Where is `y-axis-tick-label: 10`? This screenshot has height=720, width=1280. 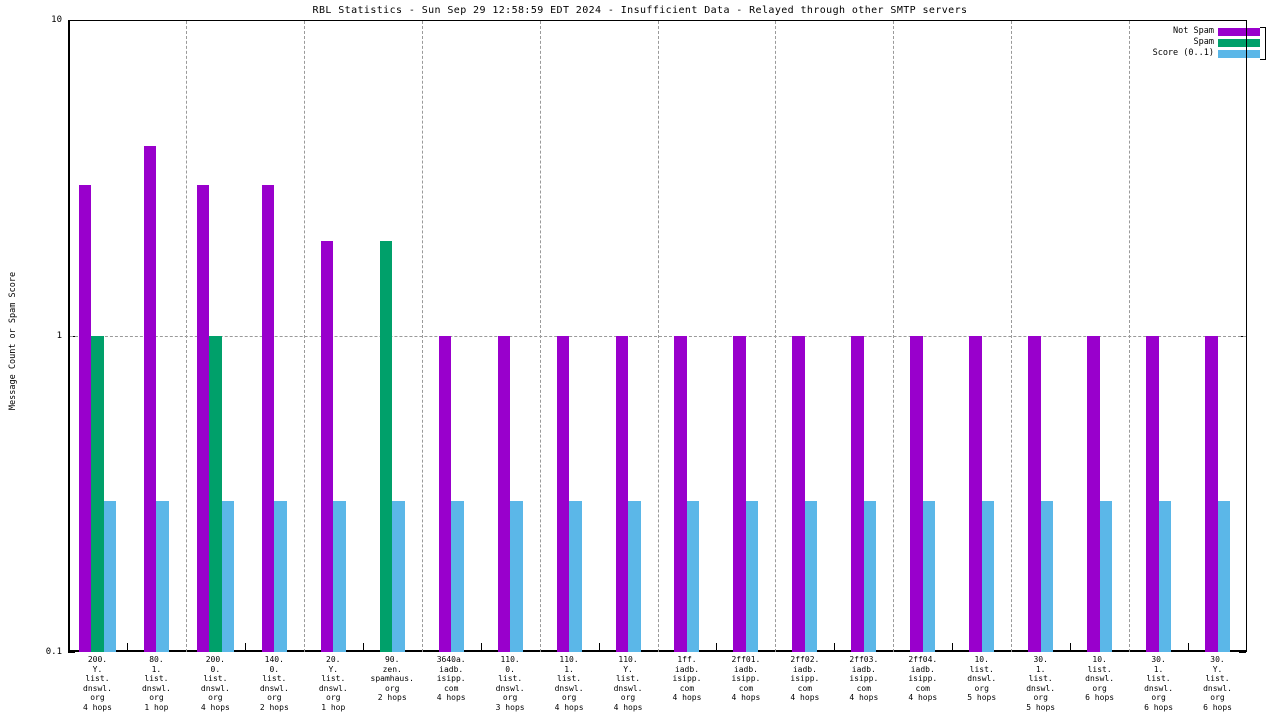 y-axis-tick-label: 10 is located at coordinates (56, 20).